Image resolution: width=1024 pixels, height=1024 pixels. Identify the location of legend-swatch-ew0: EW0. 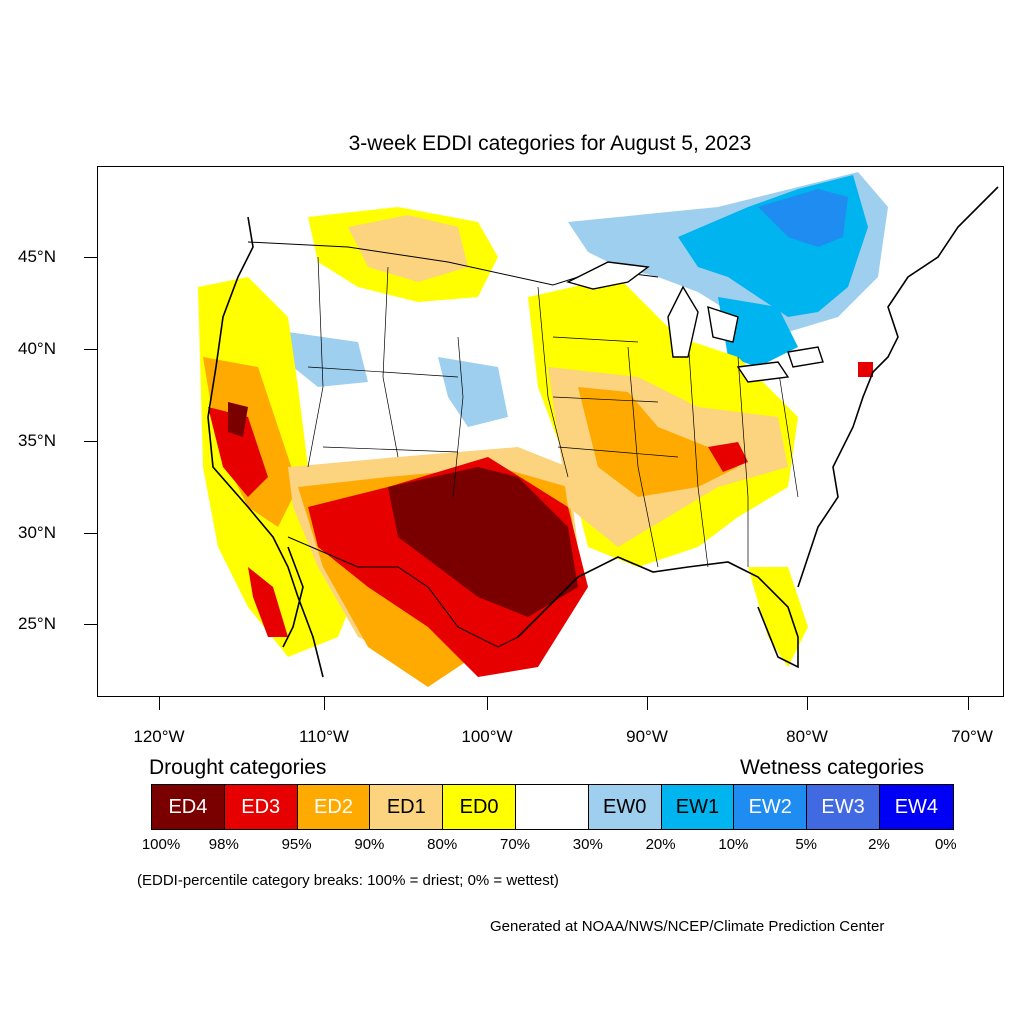
(625, 807).